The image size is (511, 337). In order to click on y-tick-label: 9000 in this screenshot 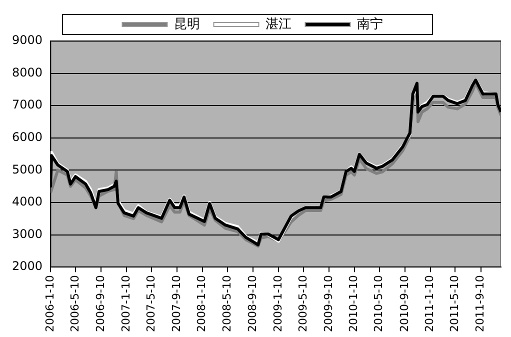, I will do `click(27, 40)`.